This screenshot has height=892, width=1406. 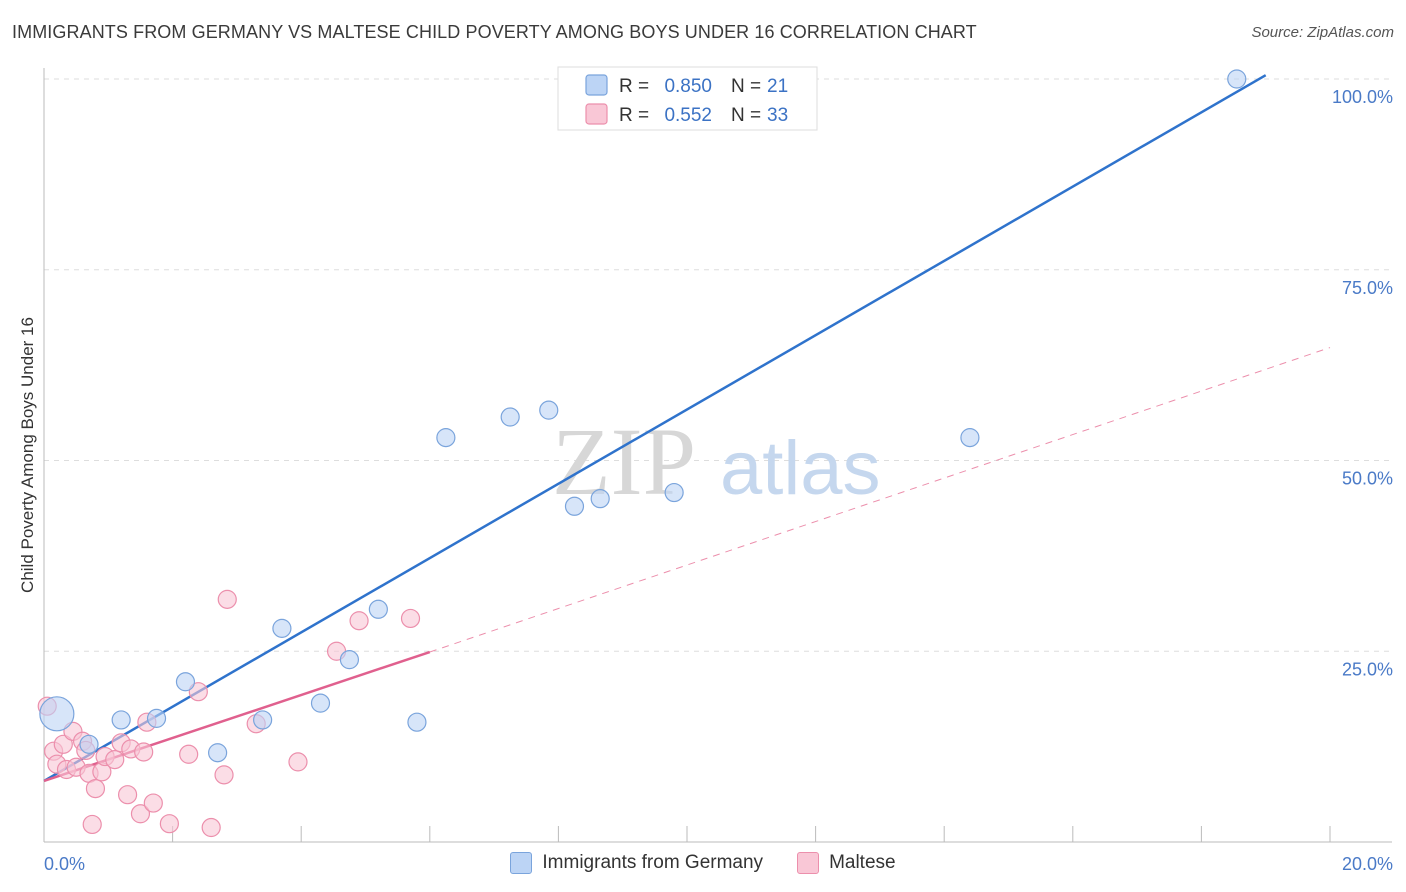 I want to click on legend-label-germany: Immigrants from Germany, so click(x=653, y=862).